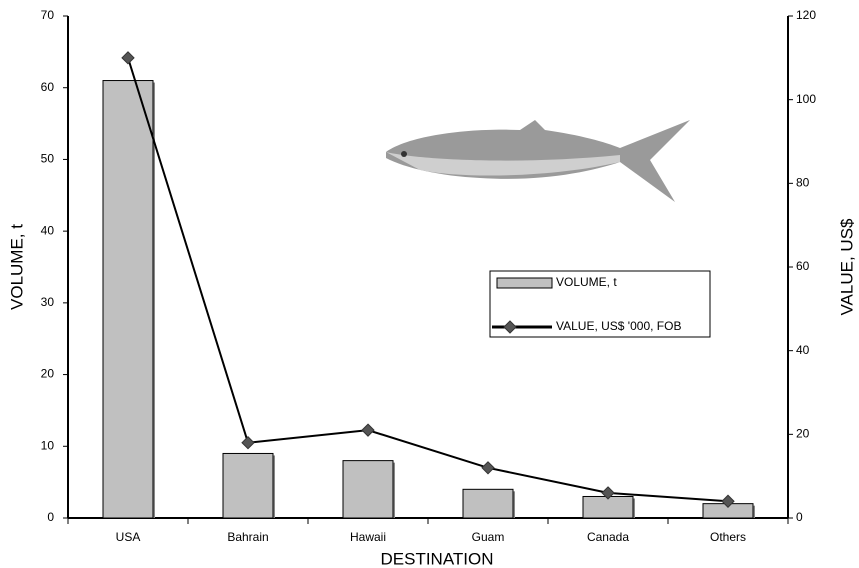  What do you see at coordinates (586, 282) in the screenshot?
I see `legend-label: VOLUME, t` at bounding box center [586, 282].